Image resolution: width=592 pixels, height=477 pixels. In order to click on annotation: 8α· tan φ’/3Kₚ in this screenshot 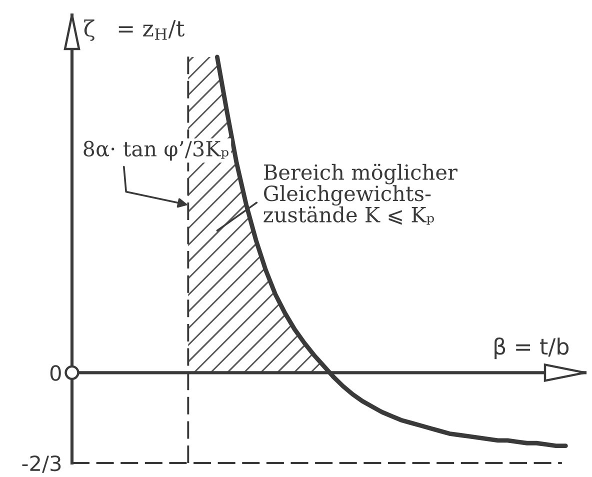, I will do `click(156, 150)`.